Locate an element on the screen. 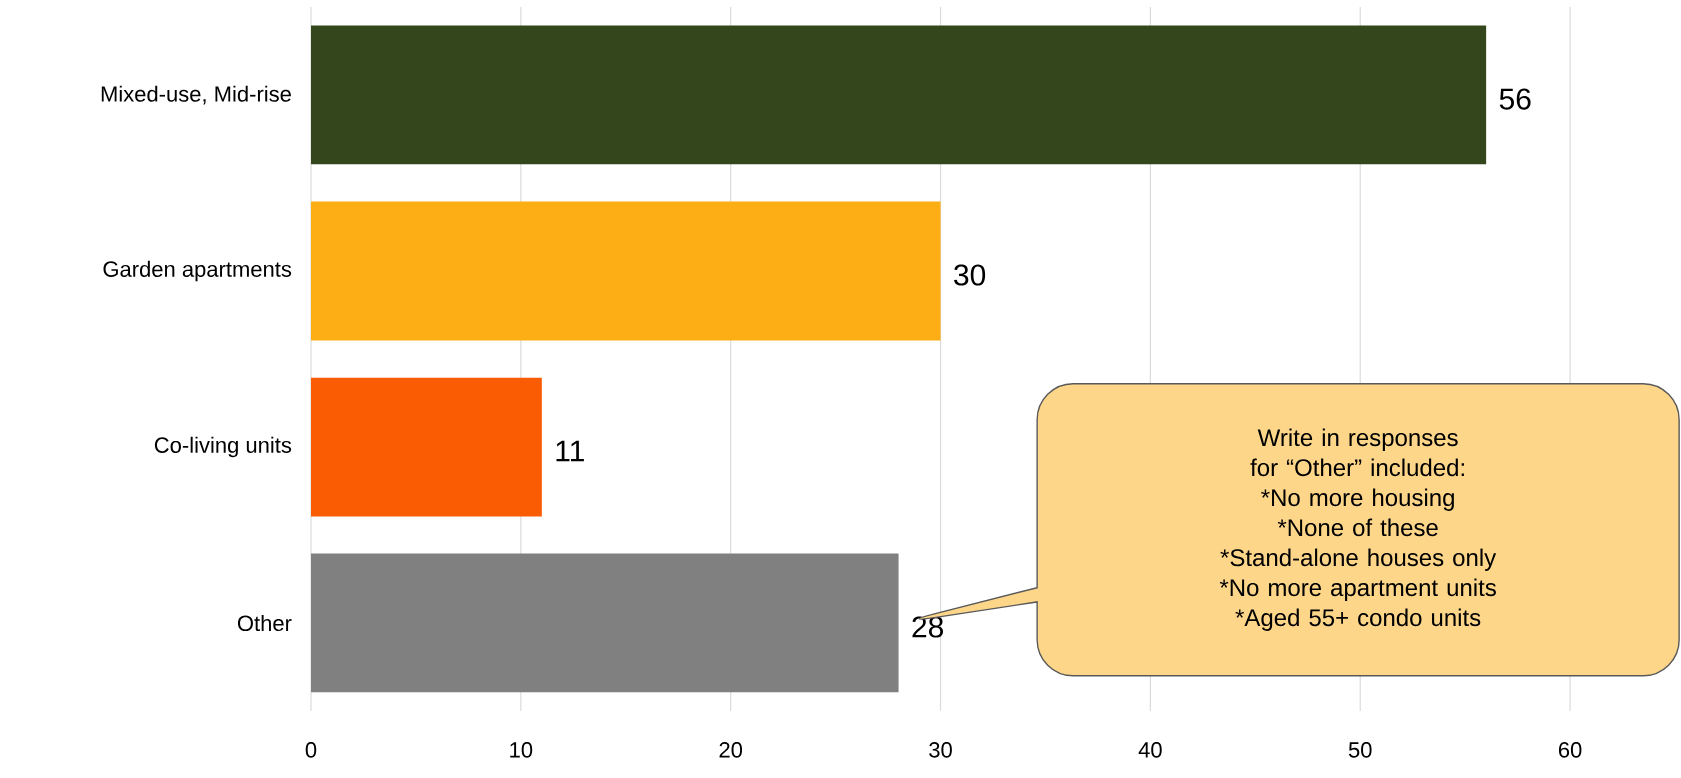 This screenshot has height=778, width=1681. x-tick-label: 30 is located at coordinates (940, 750).